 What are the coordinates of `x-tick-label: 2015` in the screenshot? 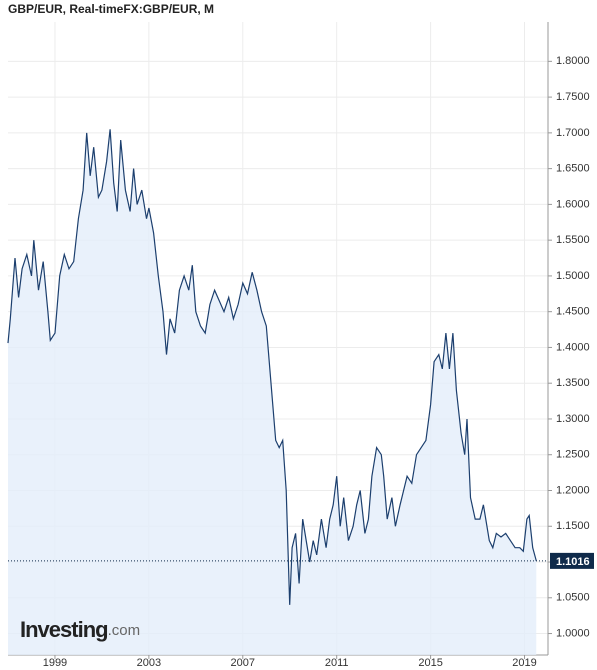 It's located at (430, 663).